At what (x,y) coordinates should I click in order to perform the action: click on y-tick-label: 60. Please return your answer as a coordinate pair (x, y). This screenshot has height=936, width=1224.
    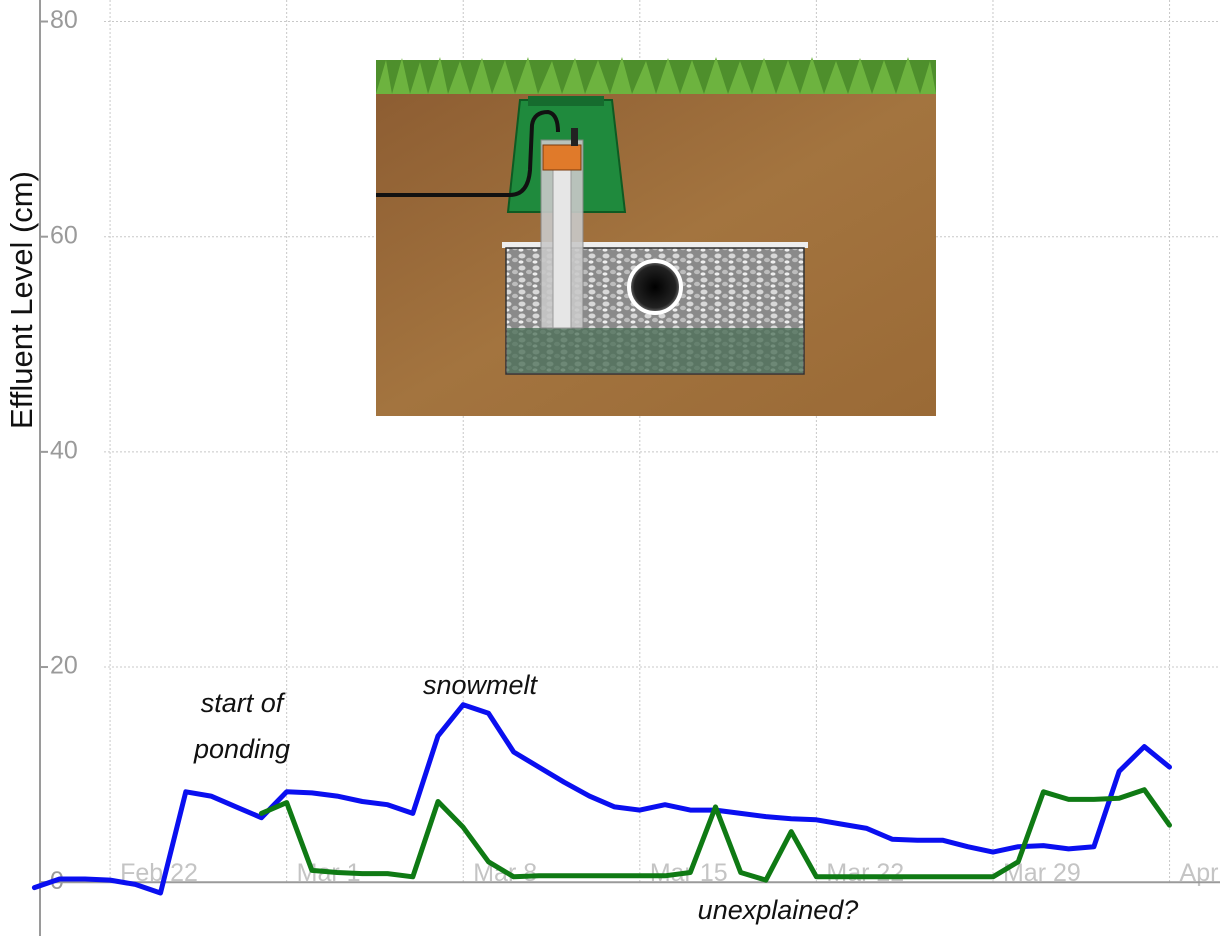
    Looking at the image, I should click on (64, 235).